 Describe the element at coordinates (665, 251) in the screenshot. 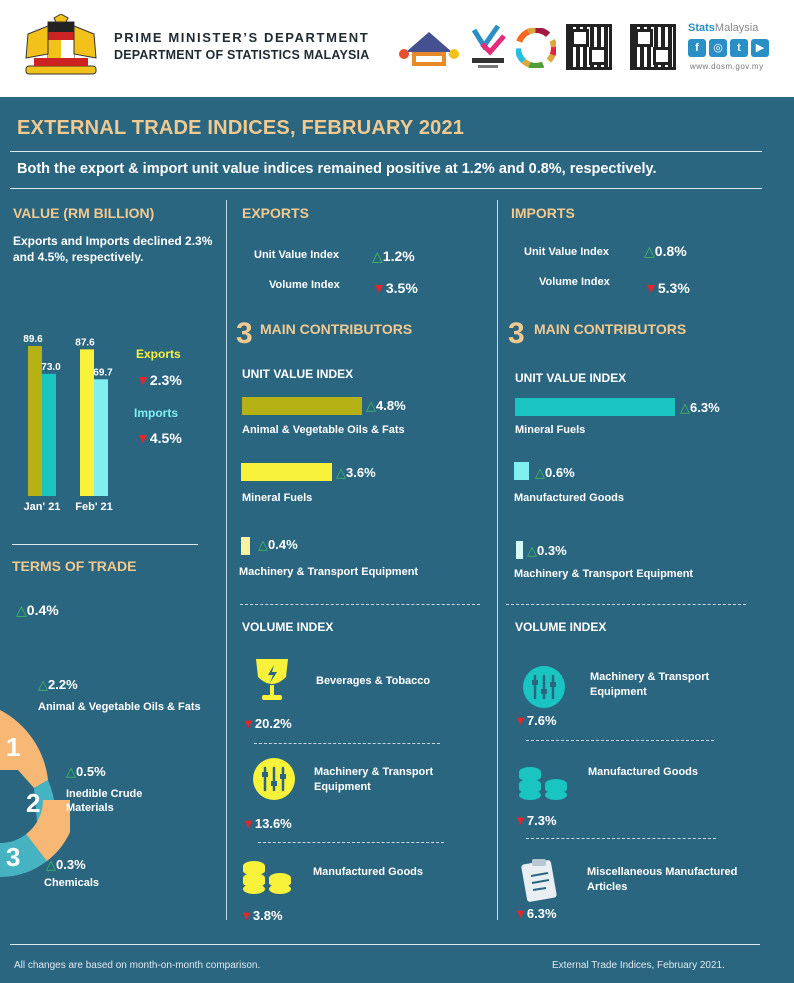

I see `imports-uvi-change: △0.8%` at that location.